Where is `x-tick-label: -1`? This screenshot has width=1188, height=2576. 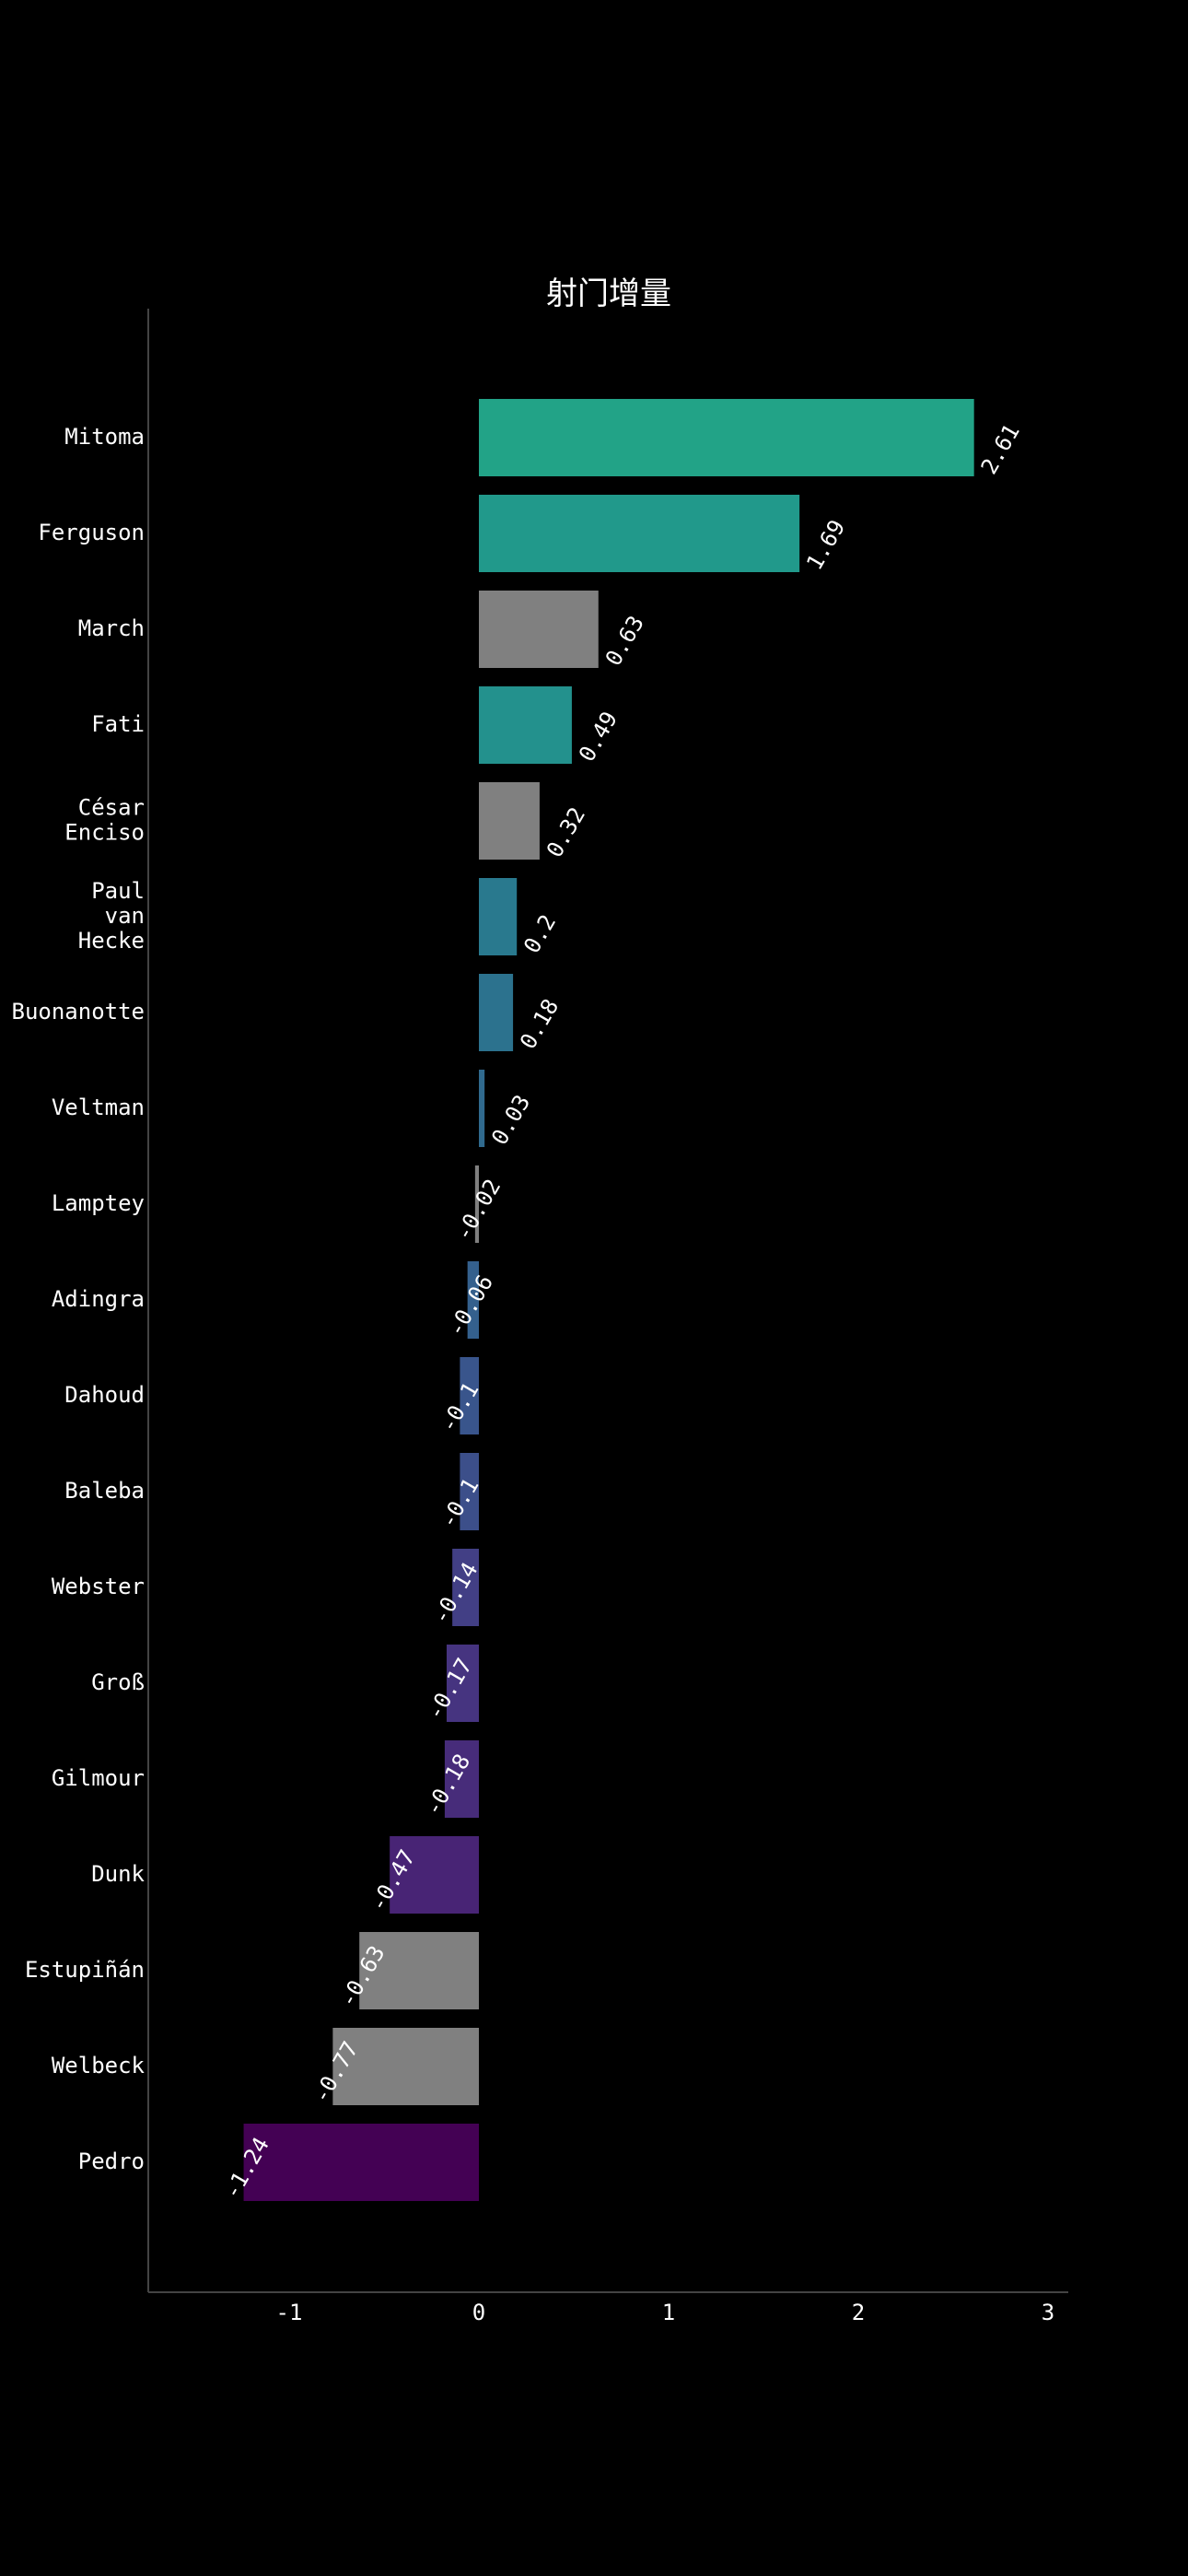 x-tick-label: -1 is located at coordinates (289, 2312).